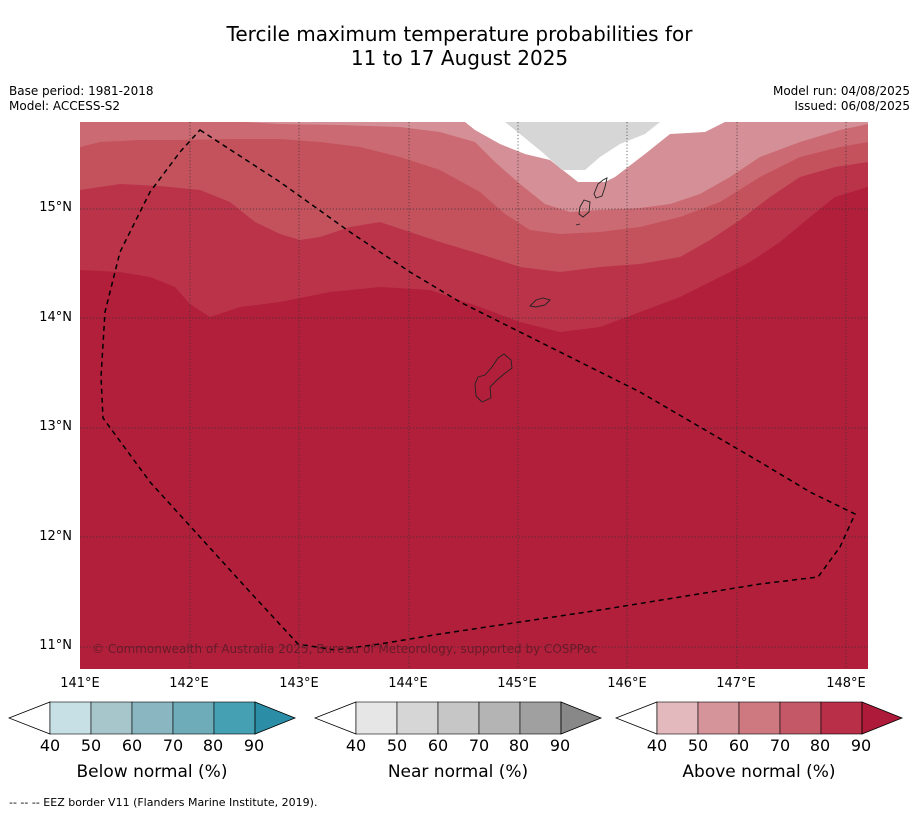  Describe the element at coordinates (493, 378) in the screenshot. I see `island-guam` at that location.